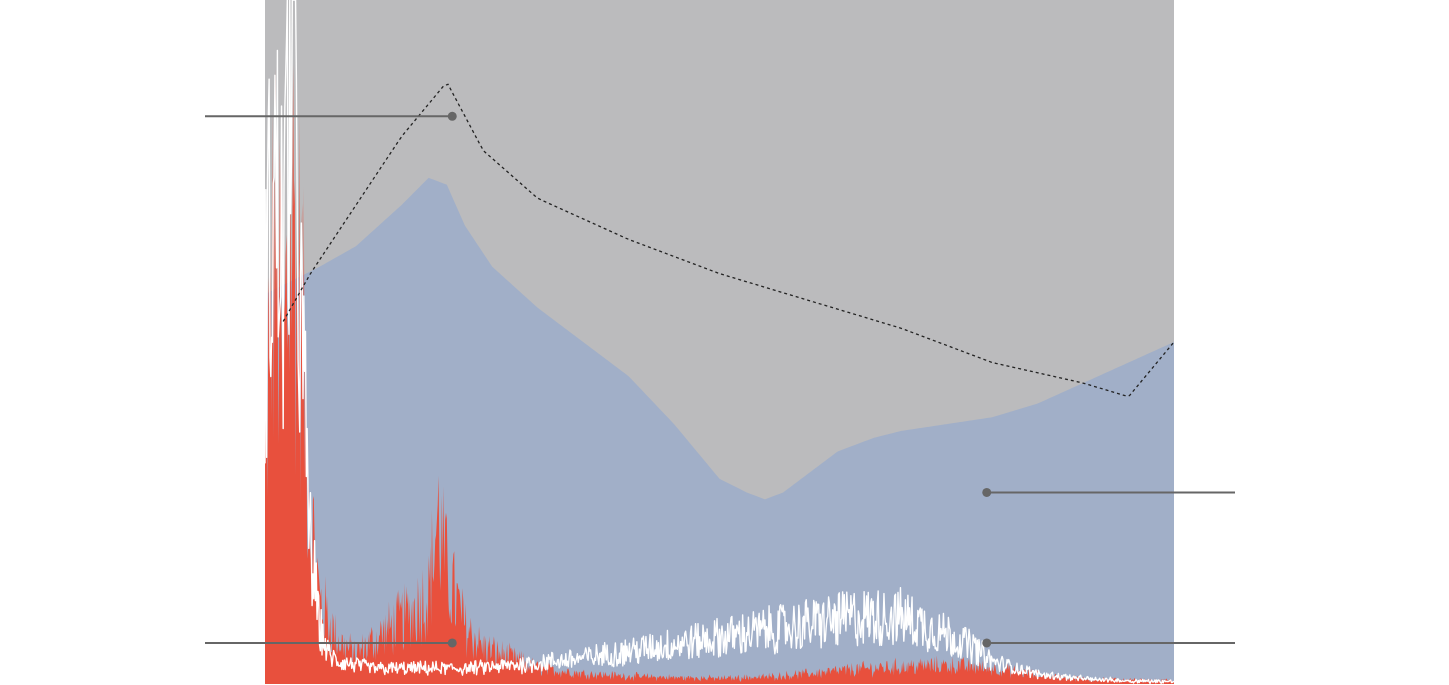 This screenshot has height=685, width=1449. I want to click on annotation-envelope-peak, so click(331, 116).